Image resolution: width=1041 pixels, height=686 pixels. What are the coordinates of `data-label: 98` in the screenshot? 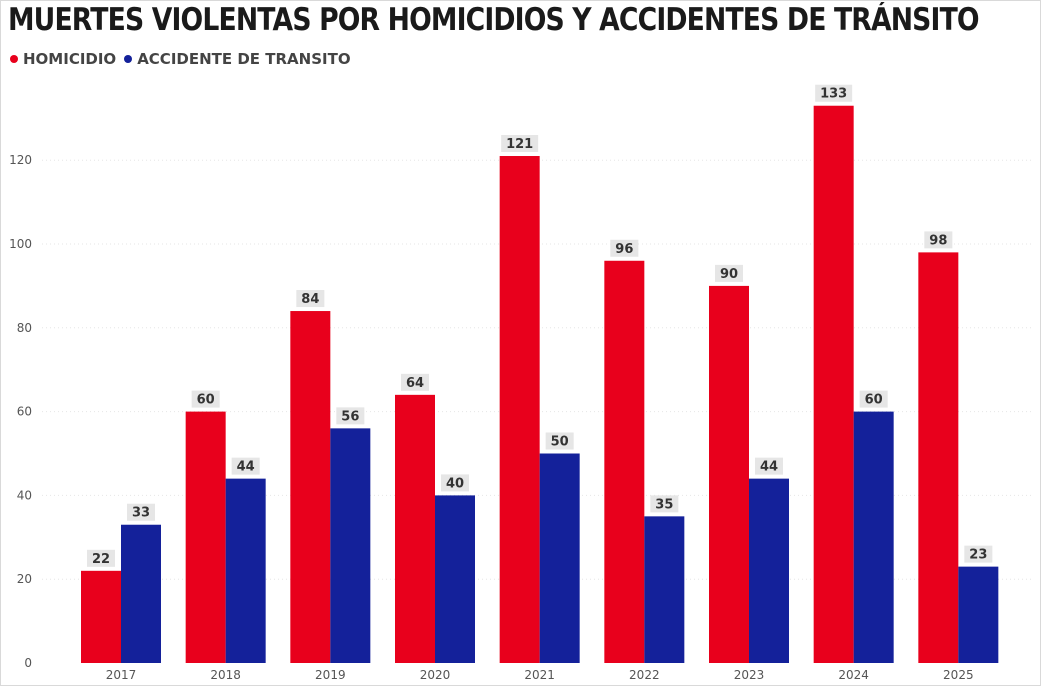 It's located at (938, 240).